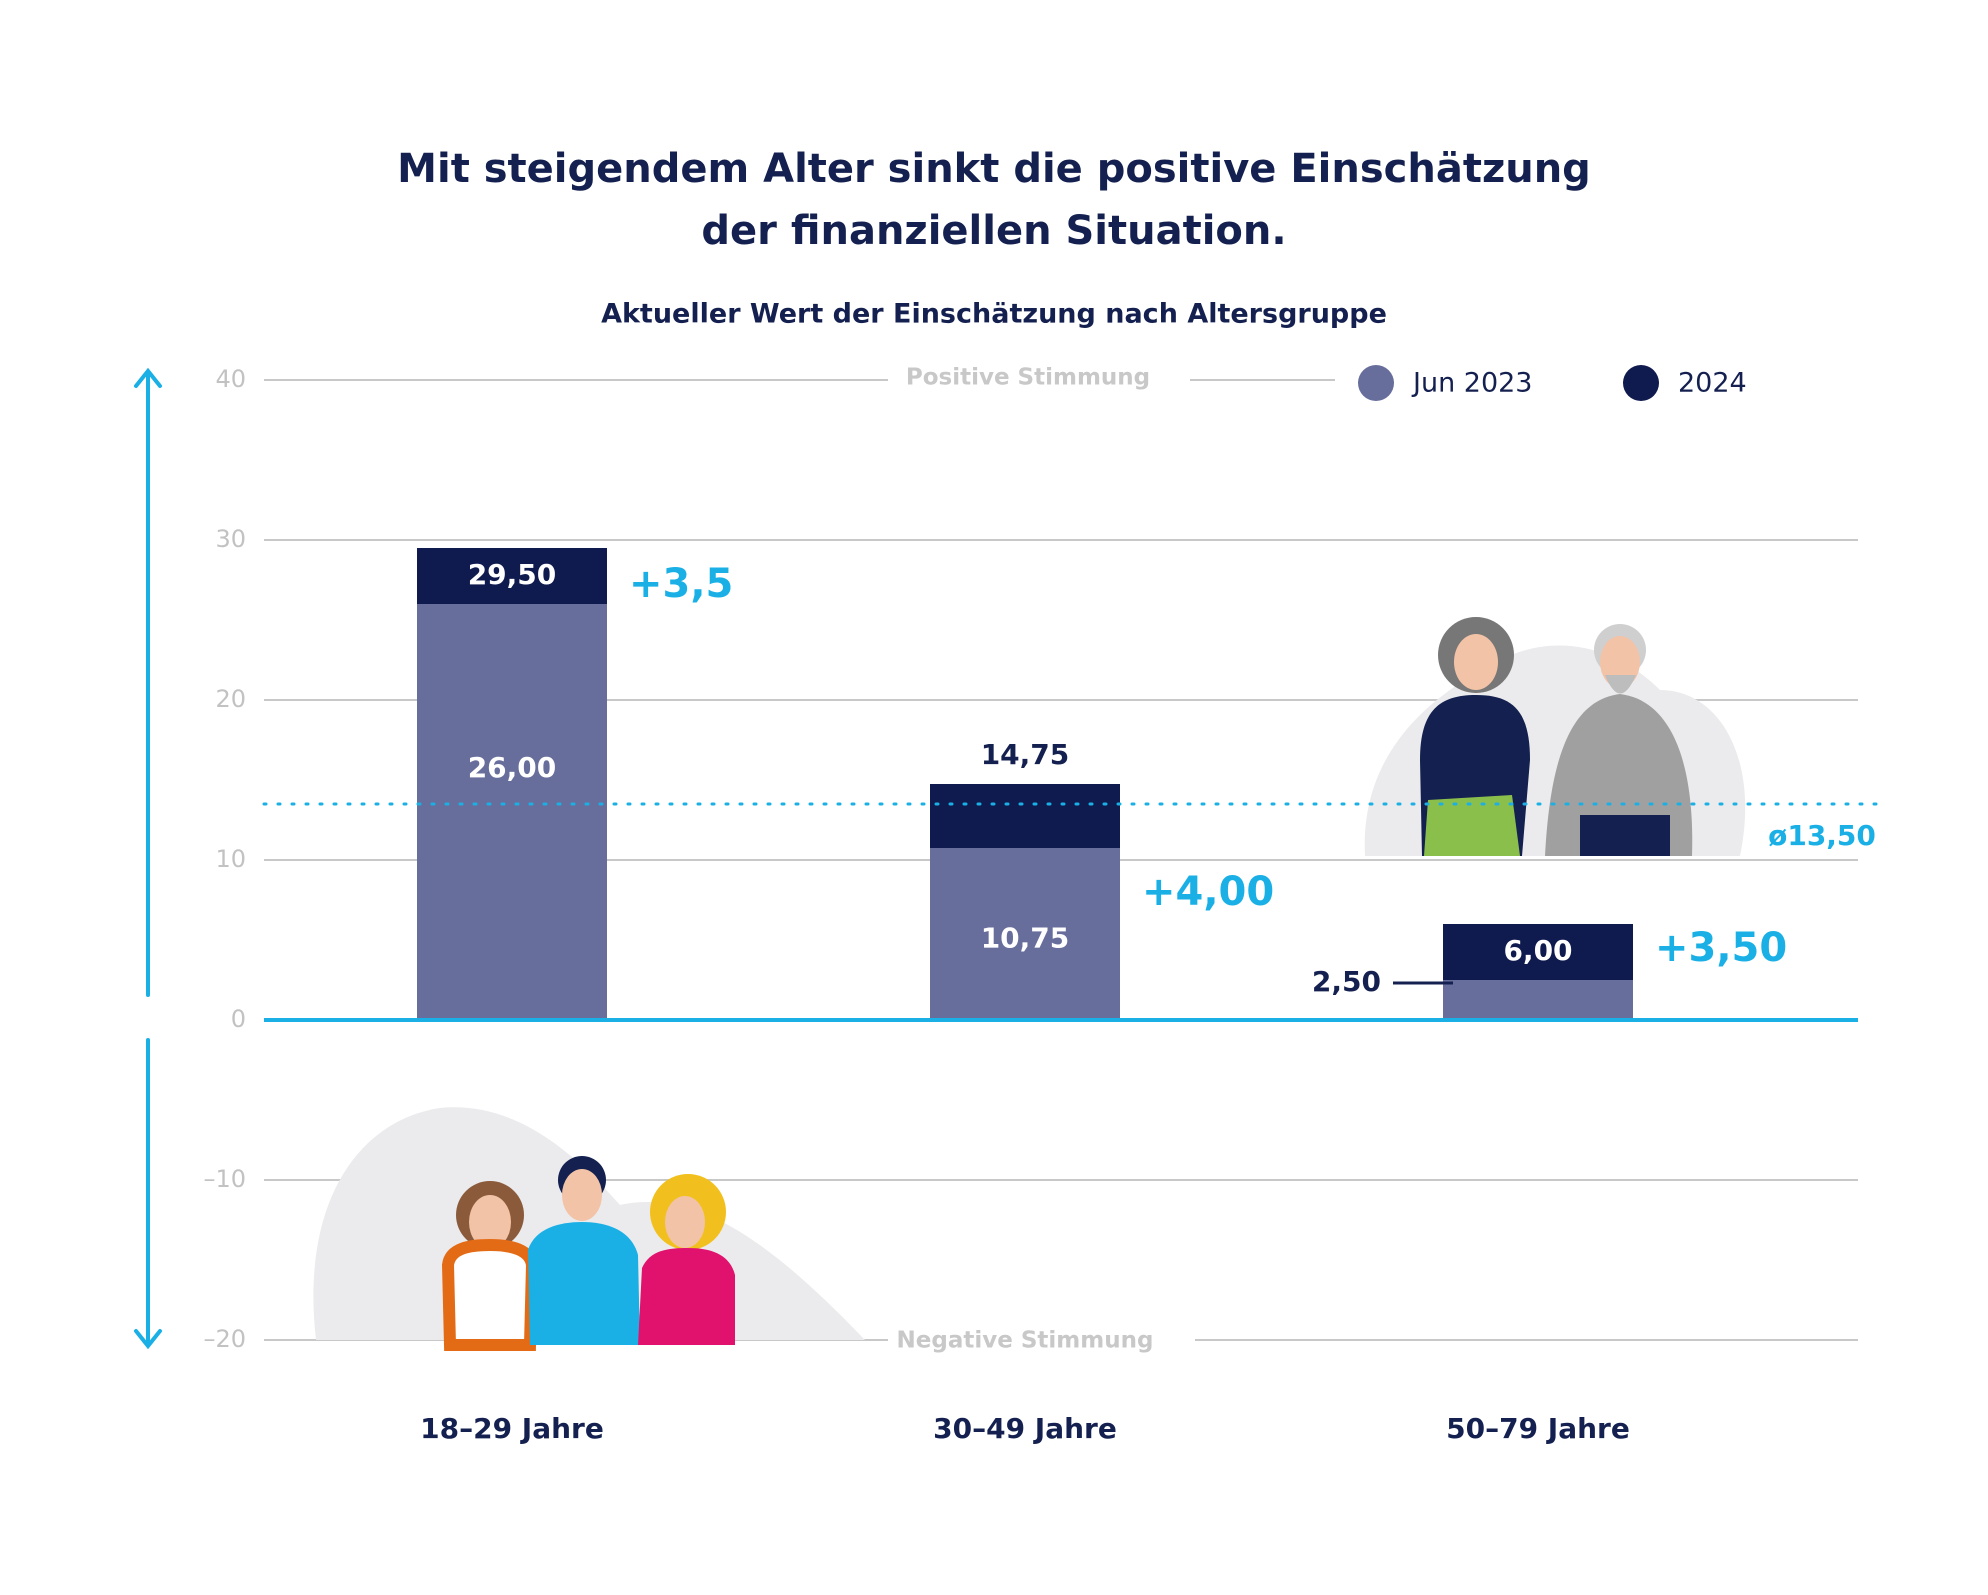 The image size is (1988, 1595). What do you see at coordinates (512, 767) in the screenshot?
I see `value-label: 26,00` at bounding box center [512, 767].